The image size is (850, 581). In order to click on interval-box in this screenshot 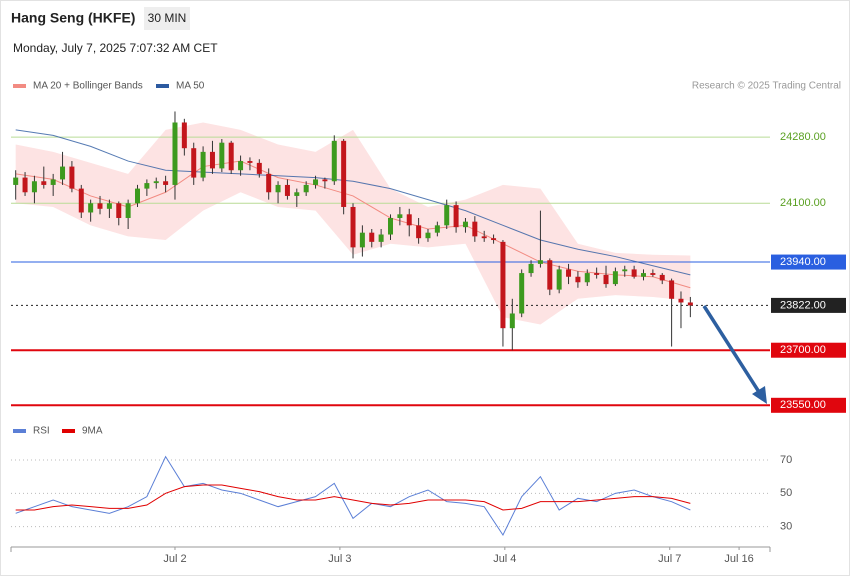, I will do `click(167, 18)`.